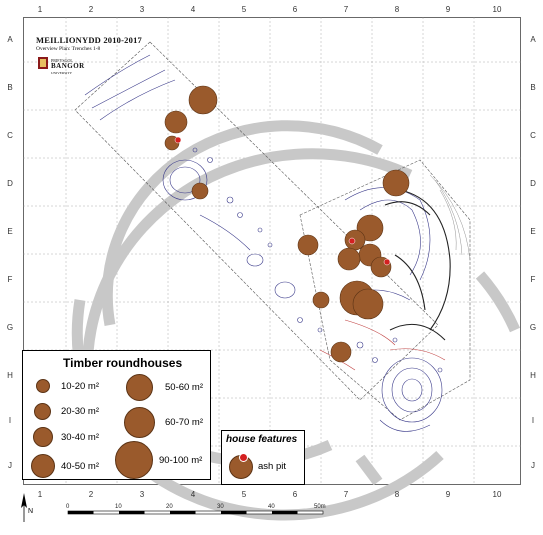 Image resolution: width=543 pixels, height=535 pixels. I want to click on legend-label: 30-40 m², so click(80, 437).